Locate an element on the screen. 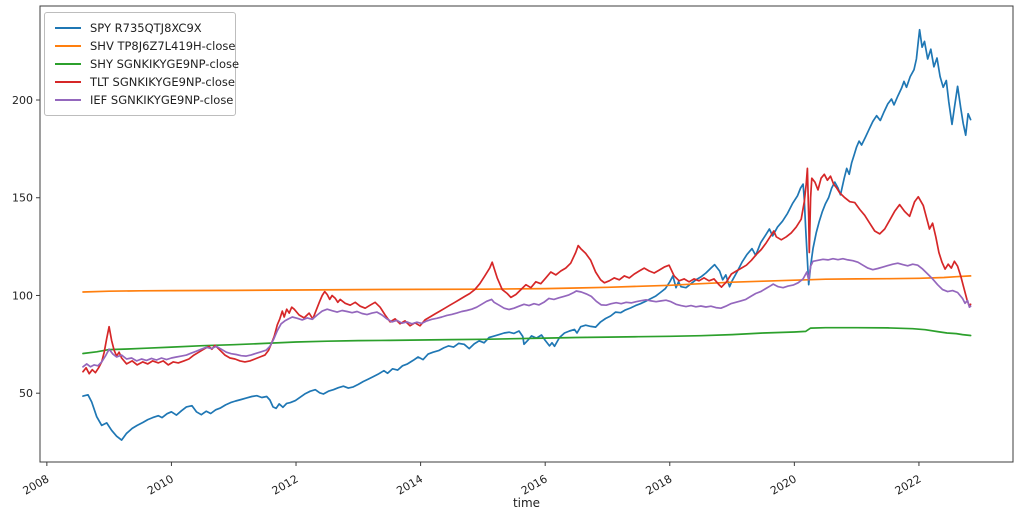 The height and width of the screenshot is (523, 1024). x-tick-label: 2018 is located at coordinates (659, 484).